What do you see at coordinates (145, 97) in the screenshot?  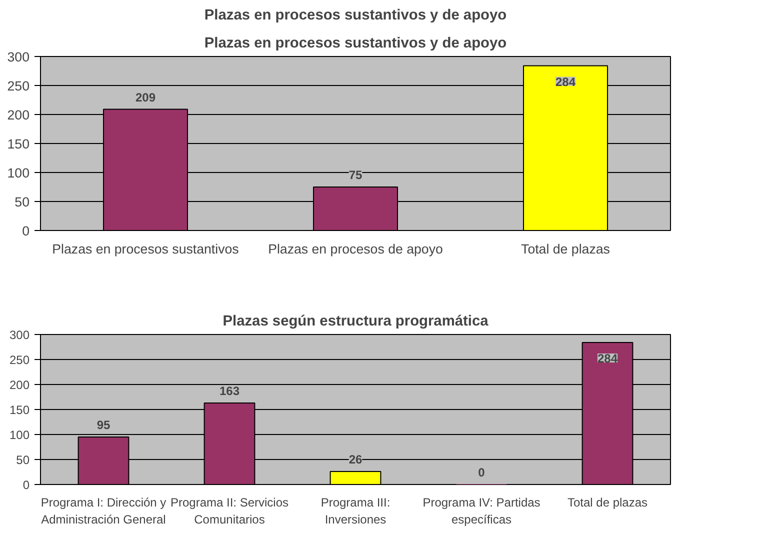 I see `data-label: 209` at bounding box center [145, 97].